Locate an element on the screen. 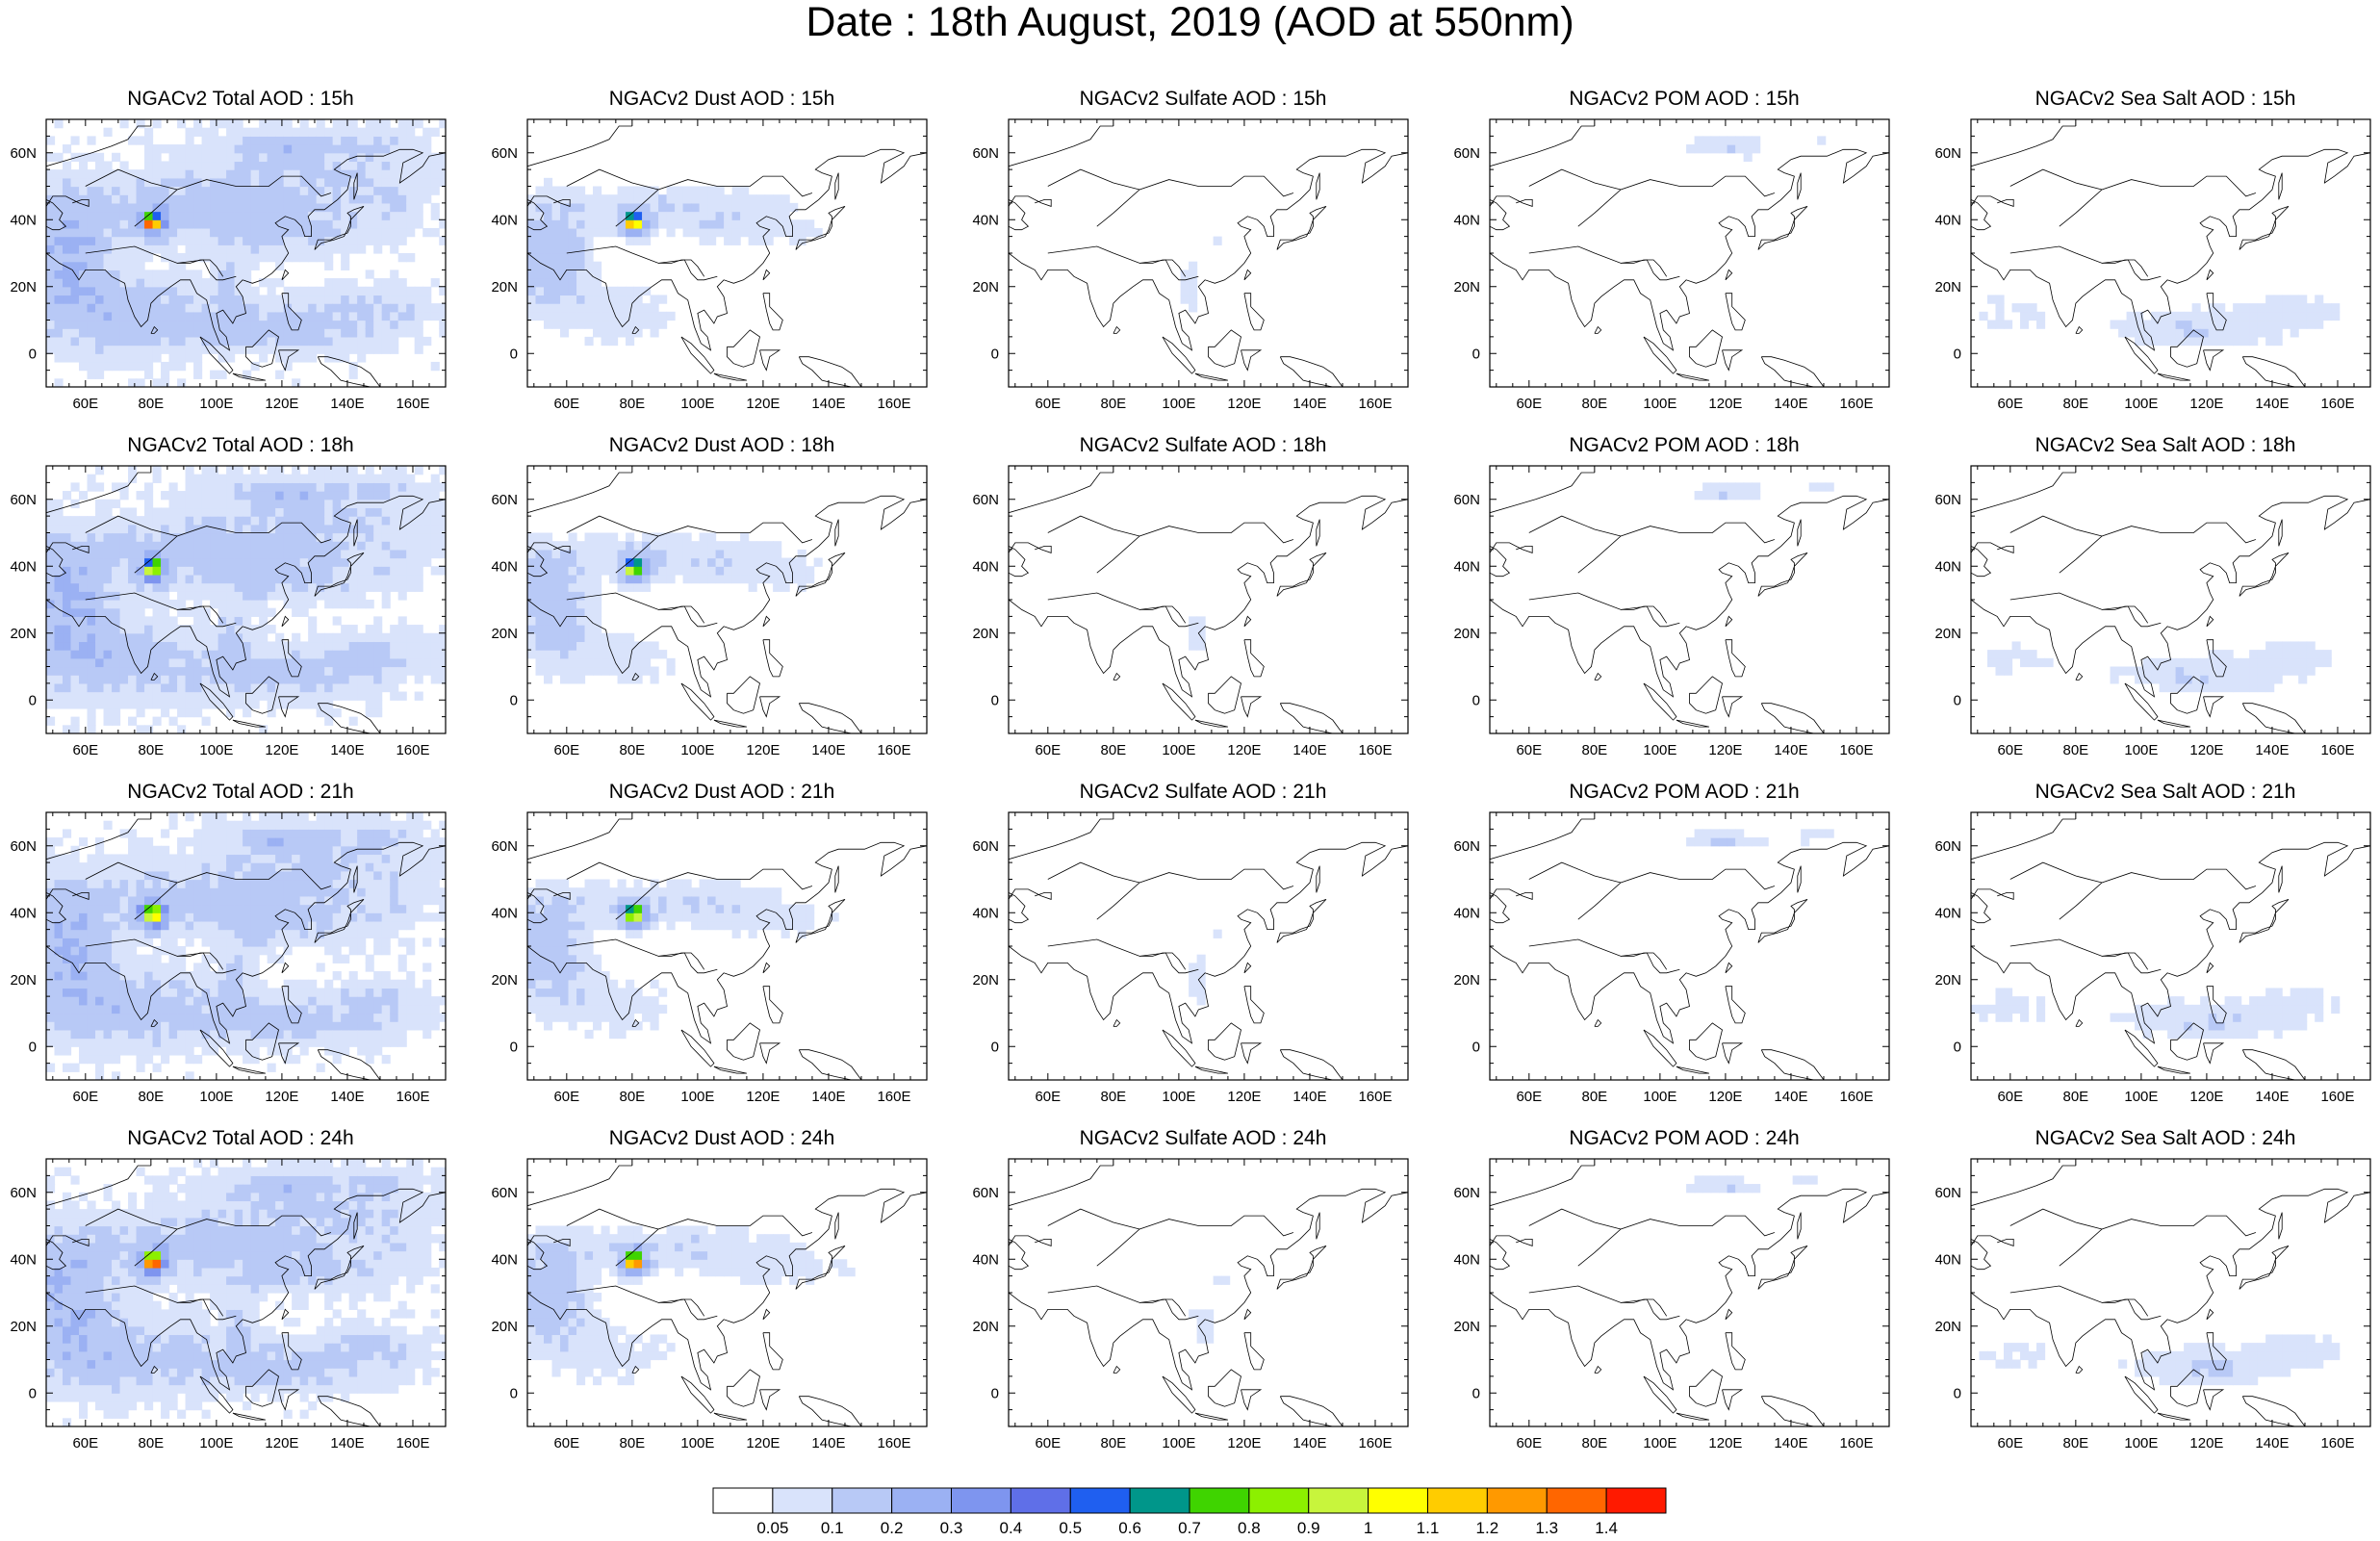  colorbar-label: 0.7 is located at coordinates (1190, 1527).